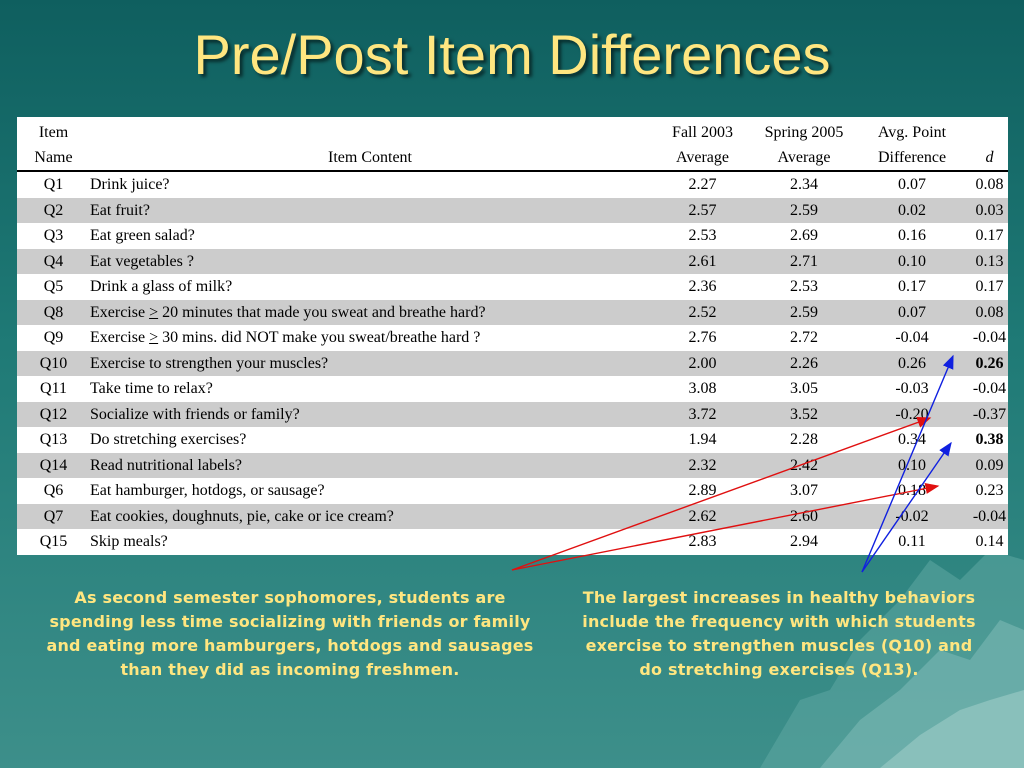  Describe the element at coordinates (168, 440) in the screenshot. I see `cell-item-content: Do stretching exercises?` at that location.